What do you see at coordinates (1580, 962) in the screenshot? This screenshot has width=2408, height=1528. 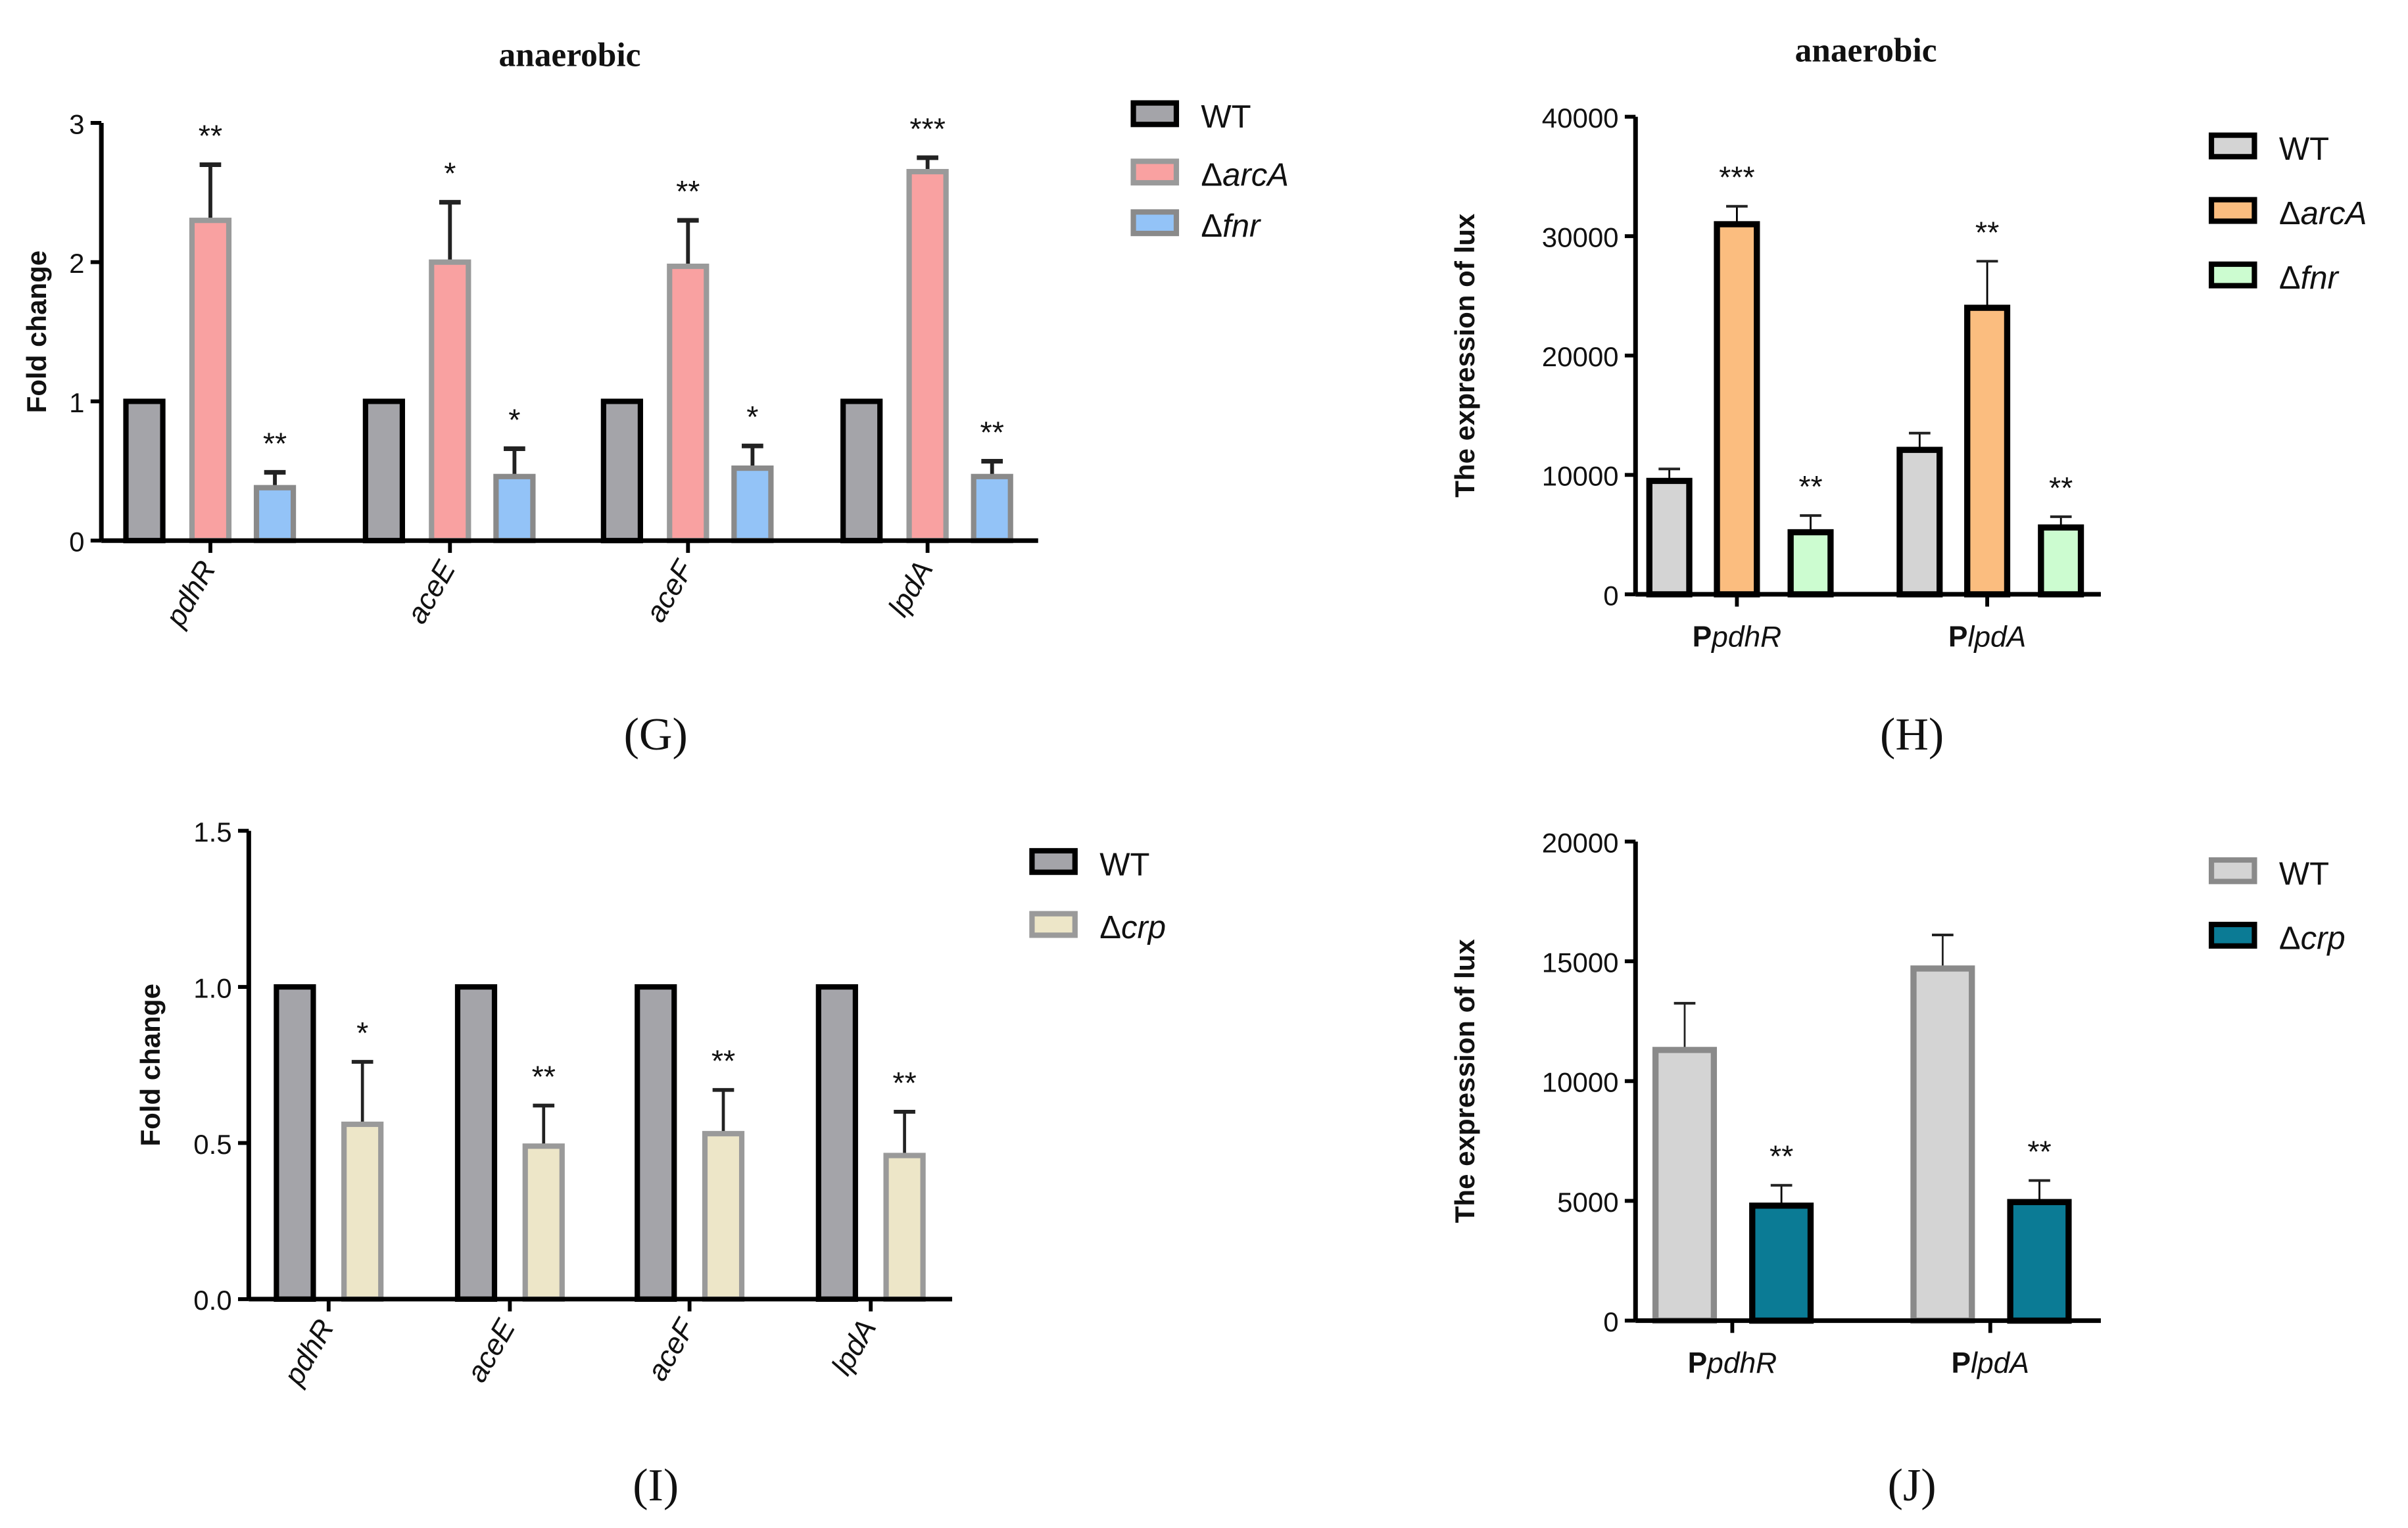 I see `y-tick-label: 15000` at bounding box center [1580, 962].